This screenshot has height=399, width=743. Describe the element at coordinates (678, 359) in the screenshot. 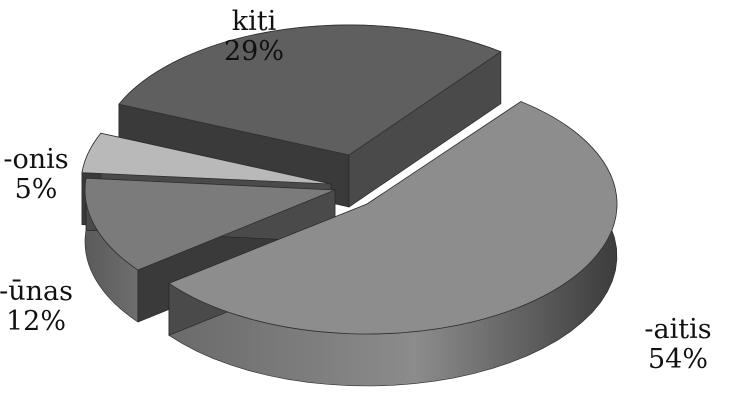

I see `slice-label-value: 54%` at that location.